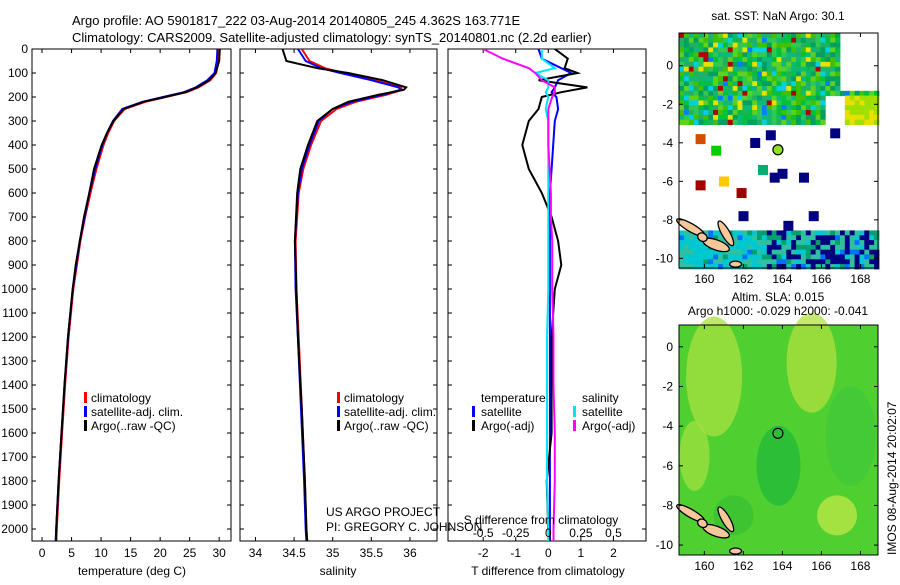 The width and height of the screenshot is (900, 585). Describe the element at coordinates (14, 433) in the screenshot. I see `y-tick-label: 1600` at that location.